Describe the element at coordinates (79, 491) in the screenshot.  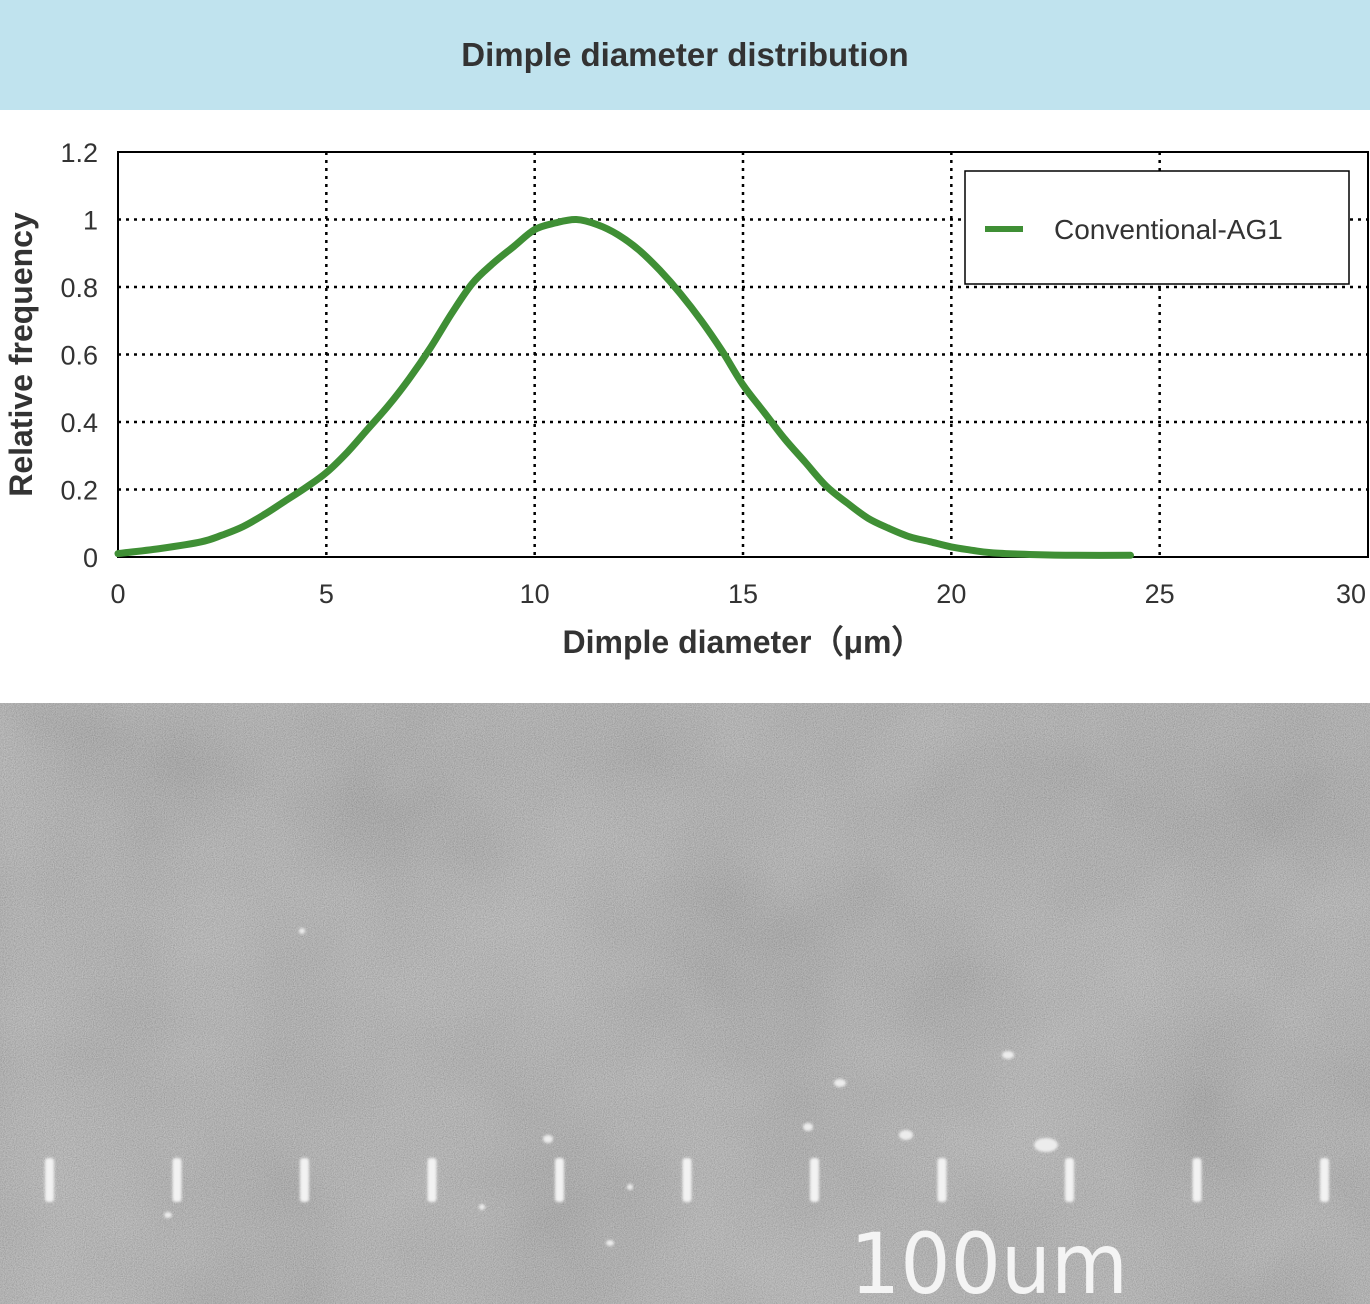
I see `y-tick-label: 0.2` at that location.